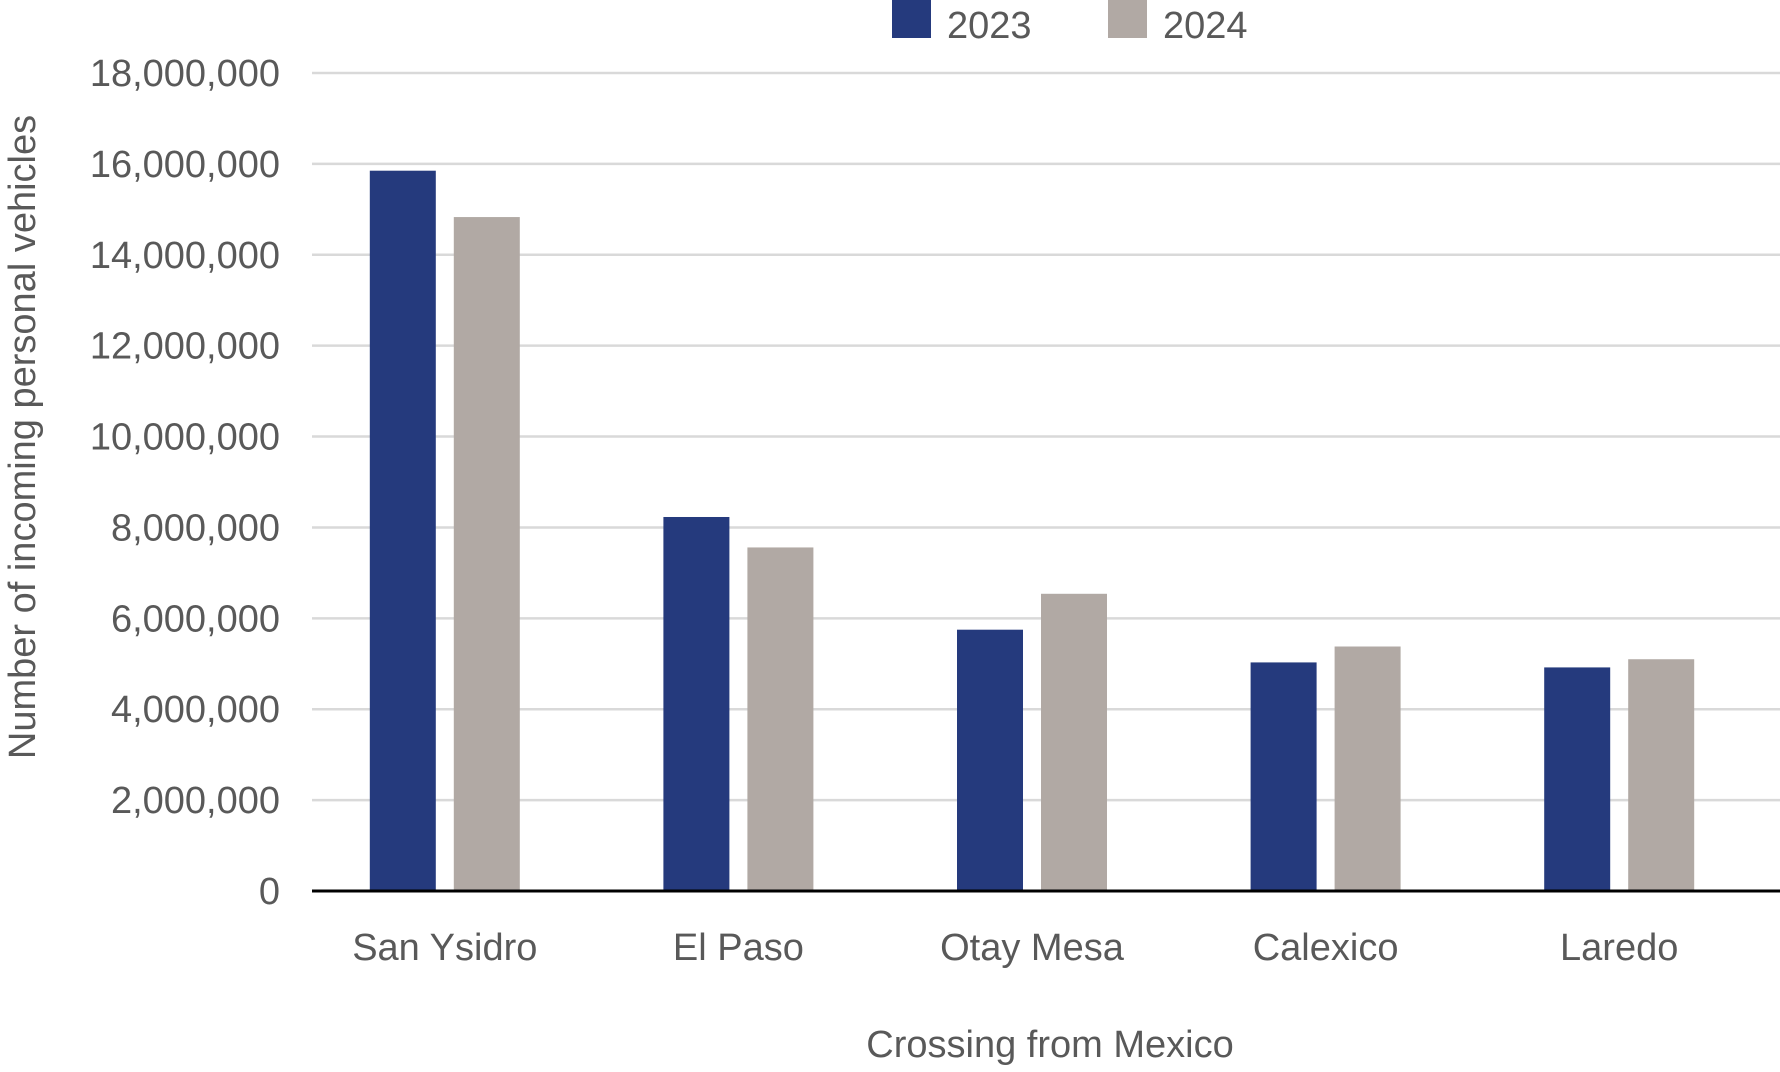 The width and height of the screenshot is (1780, 1072). I want to click on bar-2023-el-paso, so click(696, 703).